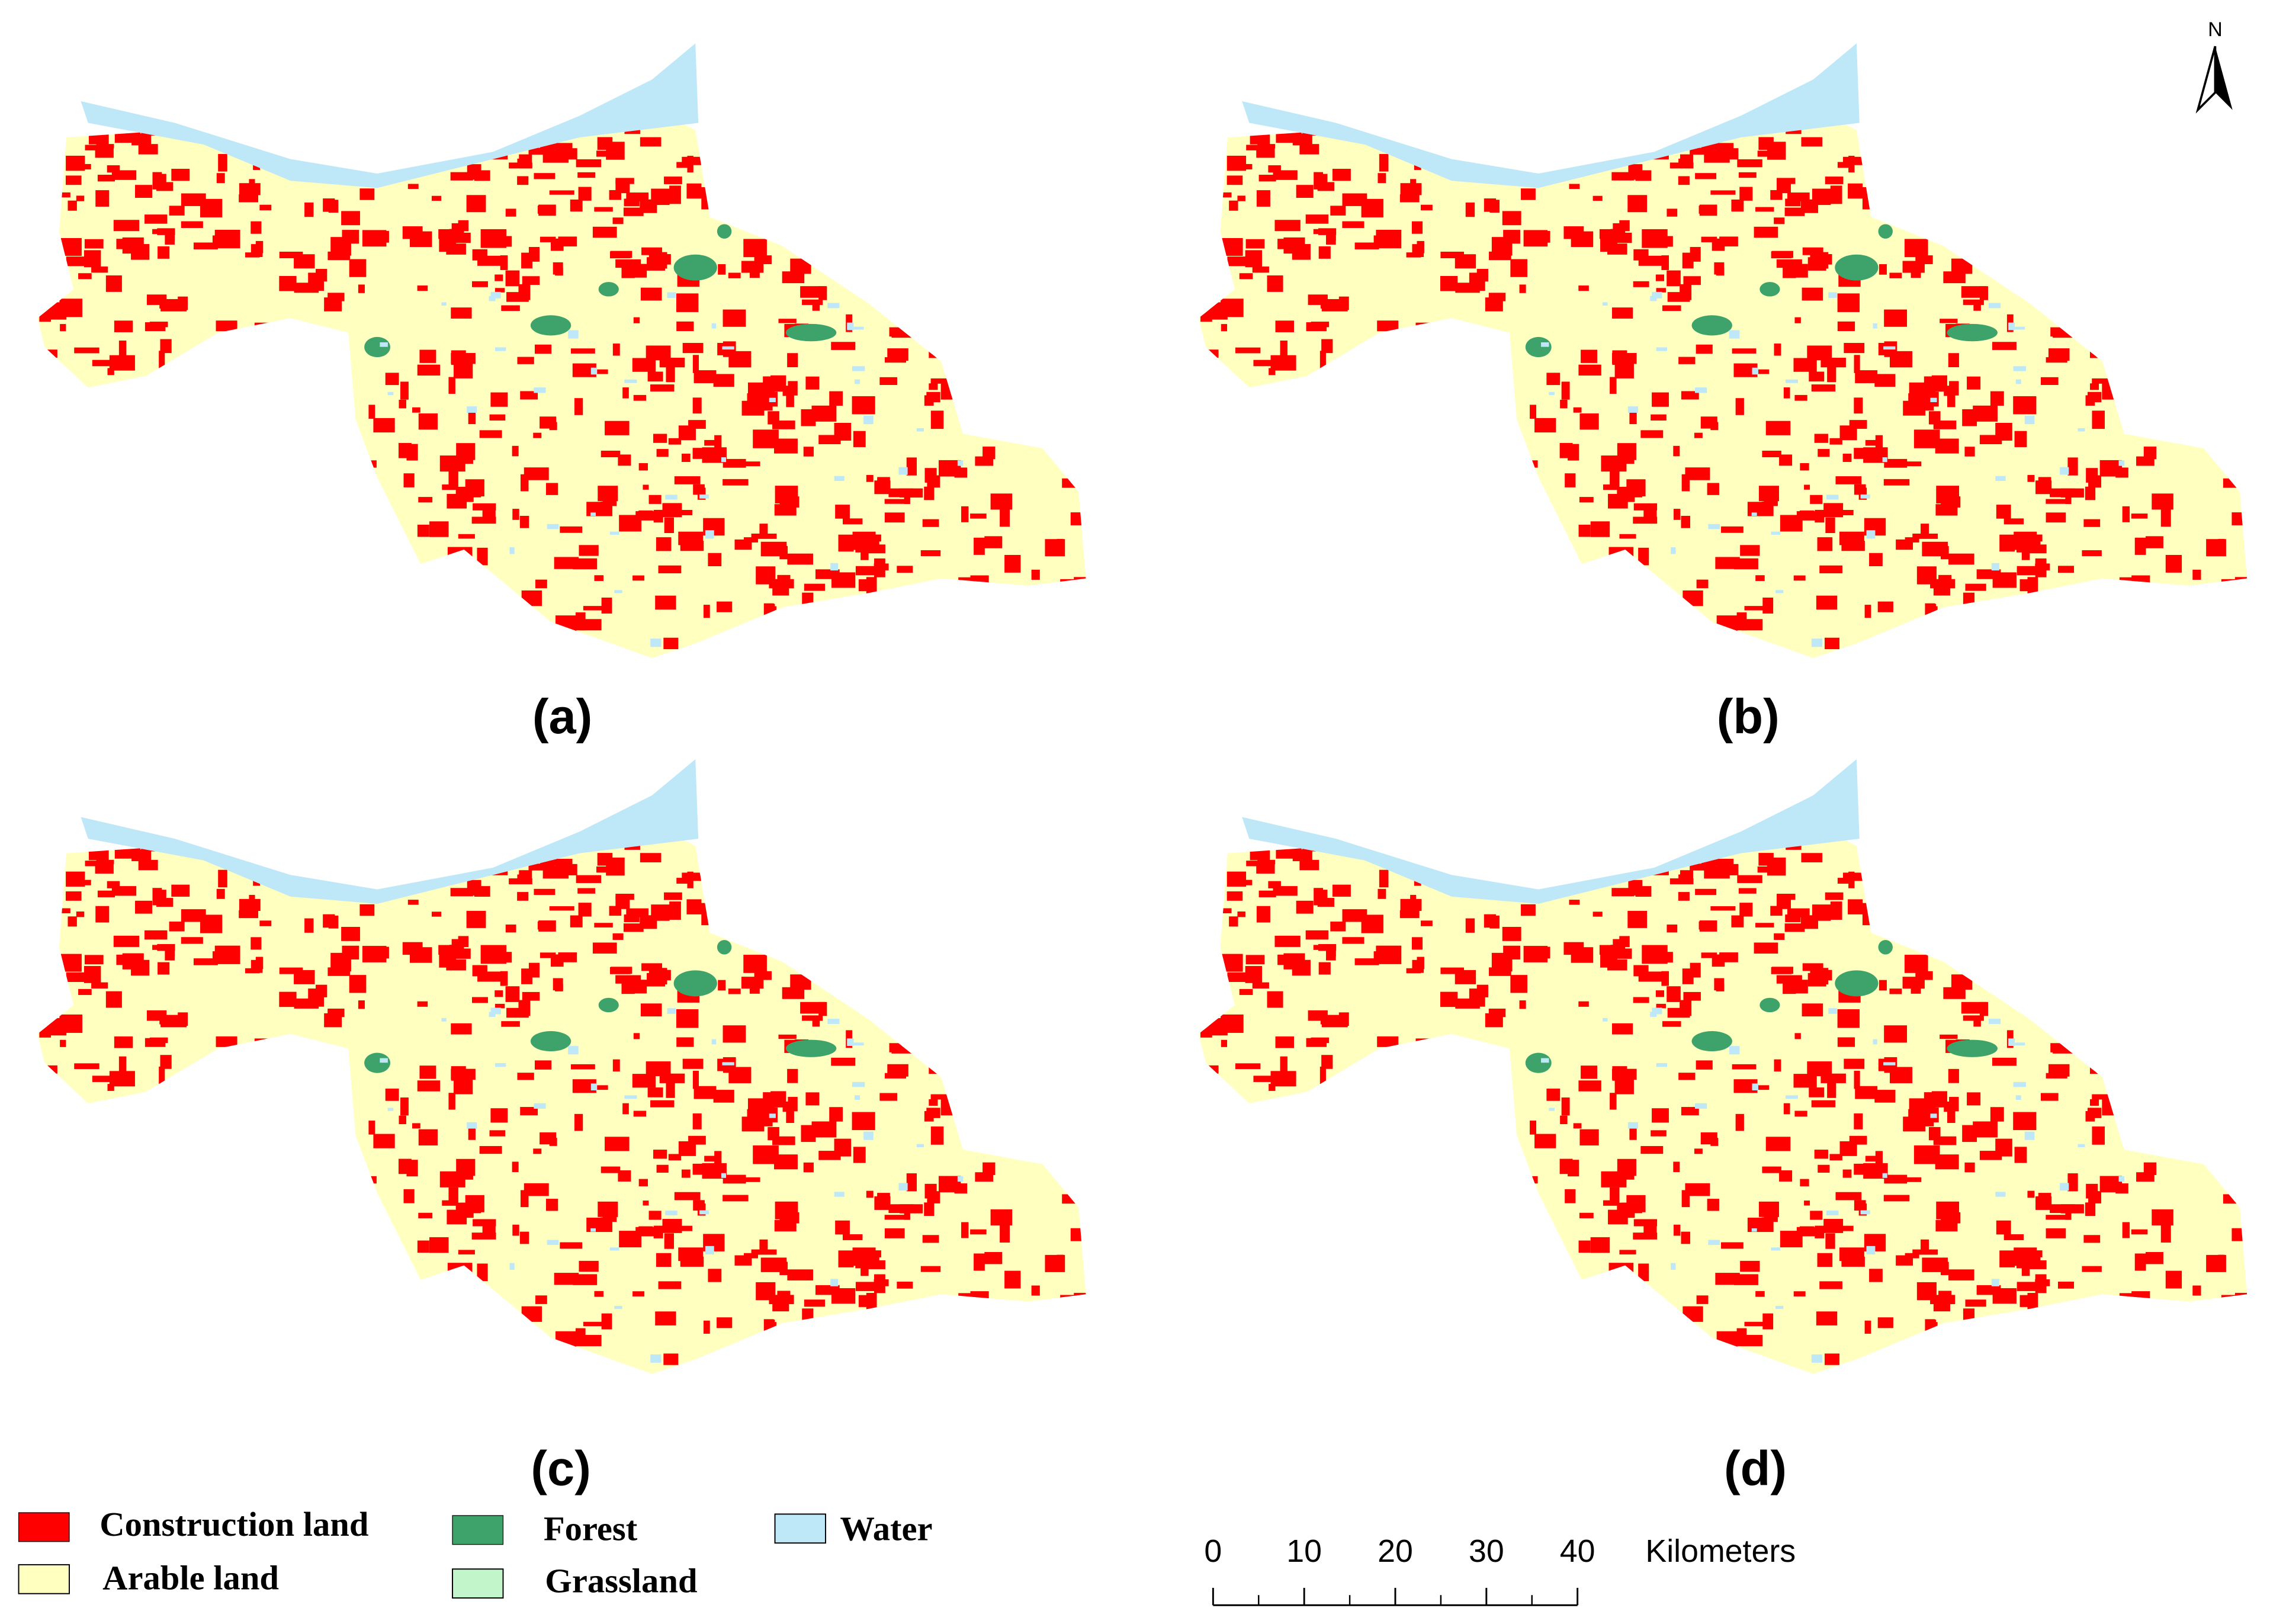 This screenshot has height=1624, width=2270. I want to click on north-label: N, so click(2215, 29).